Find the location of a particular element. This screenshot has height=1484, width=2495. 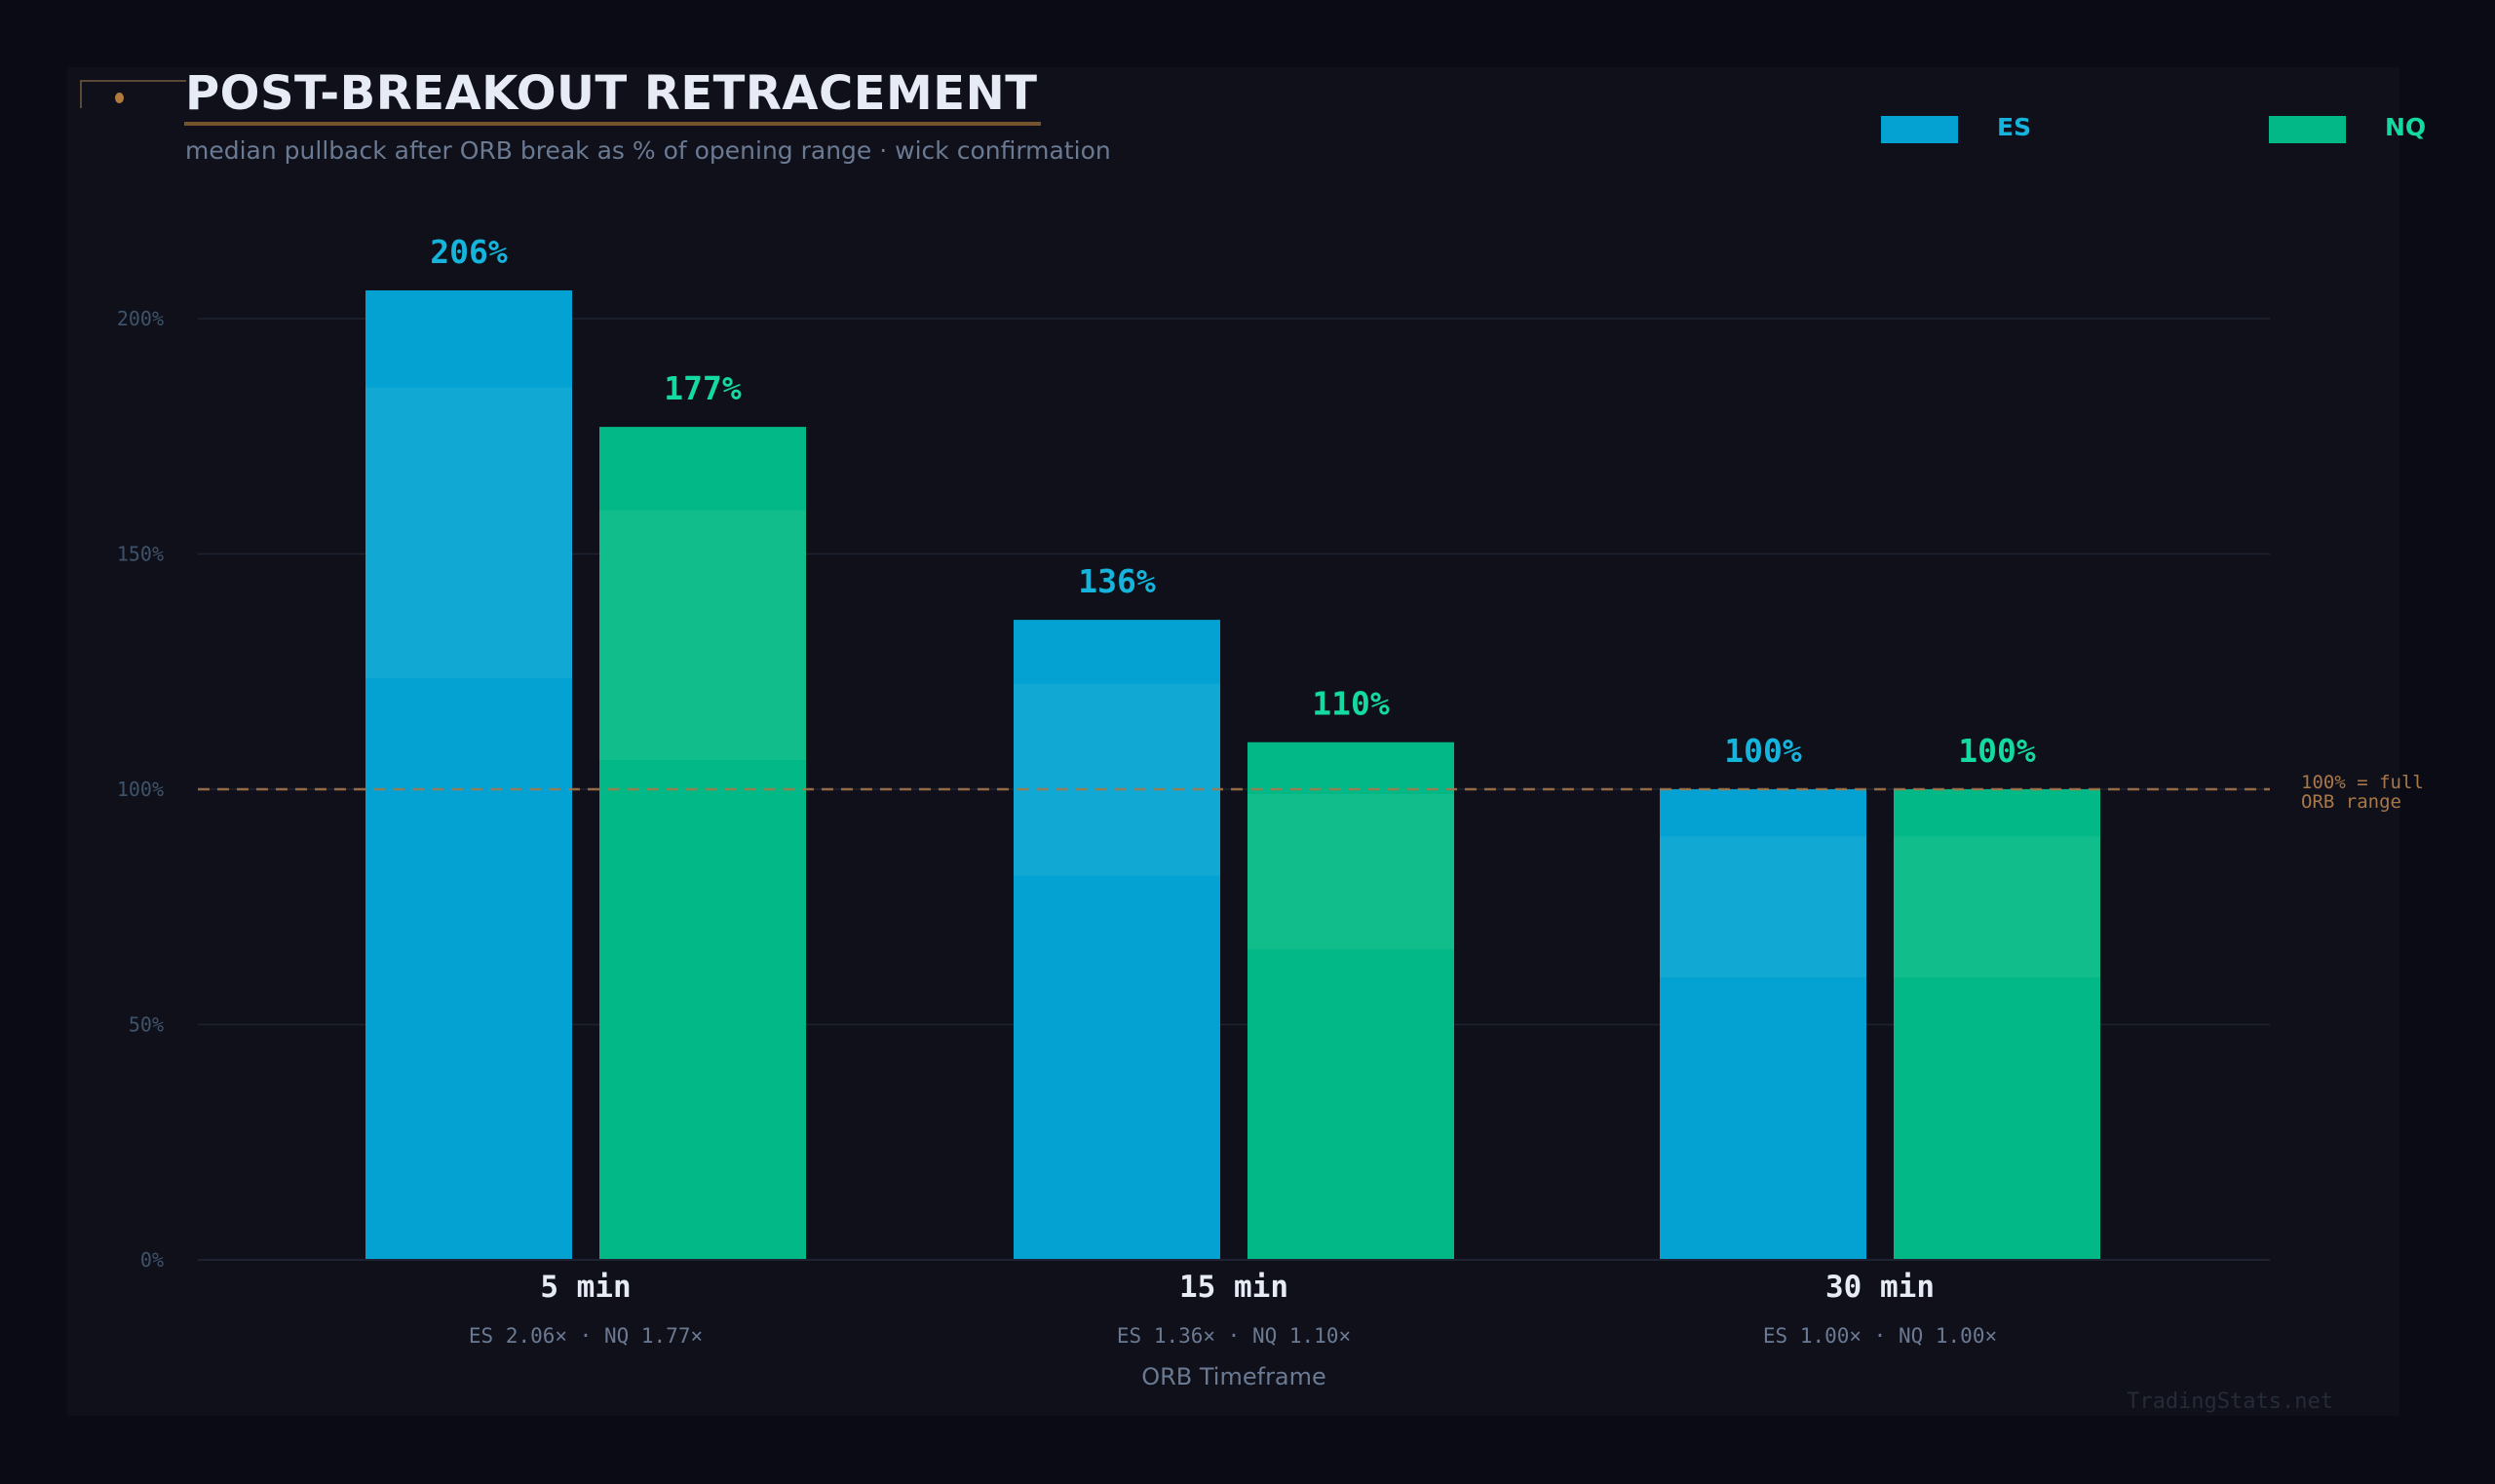

legend-swatch-nq is located at coordinates (2307, 129).